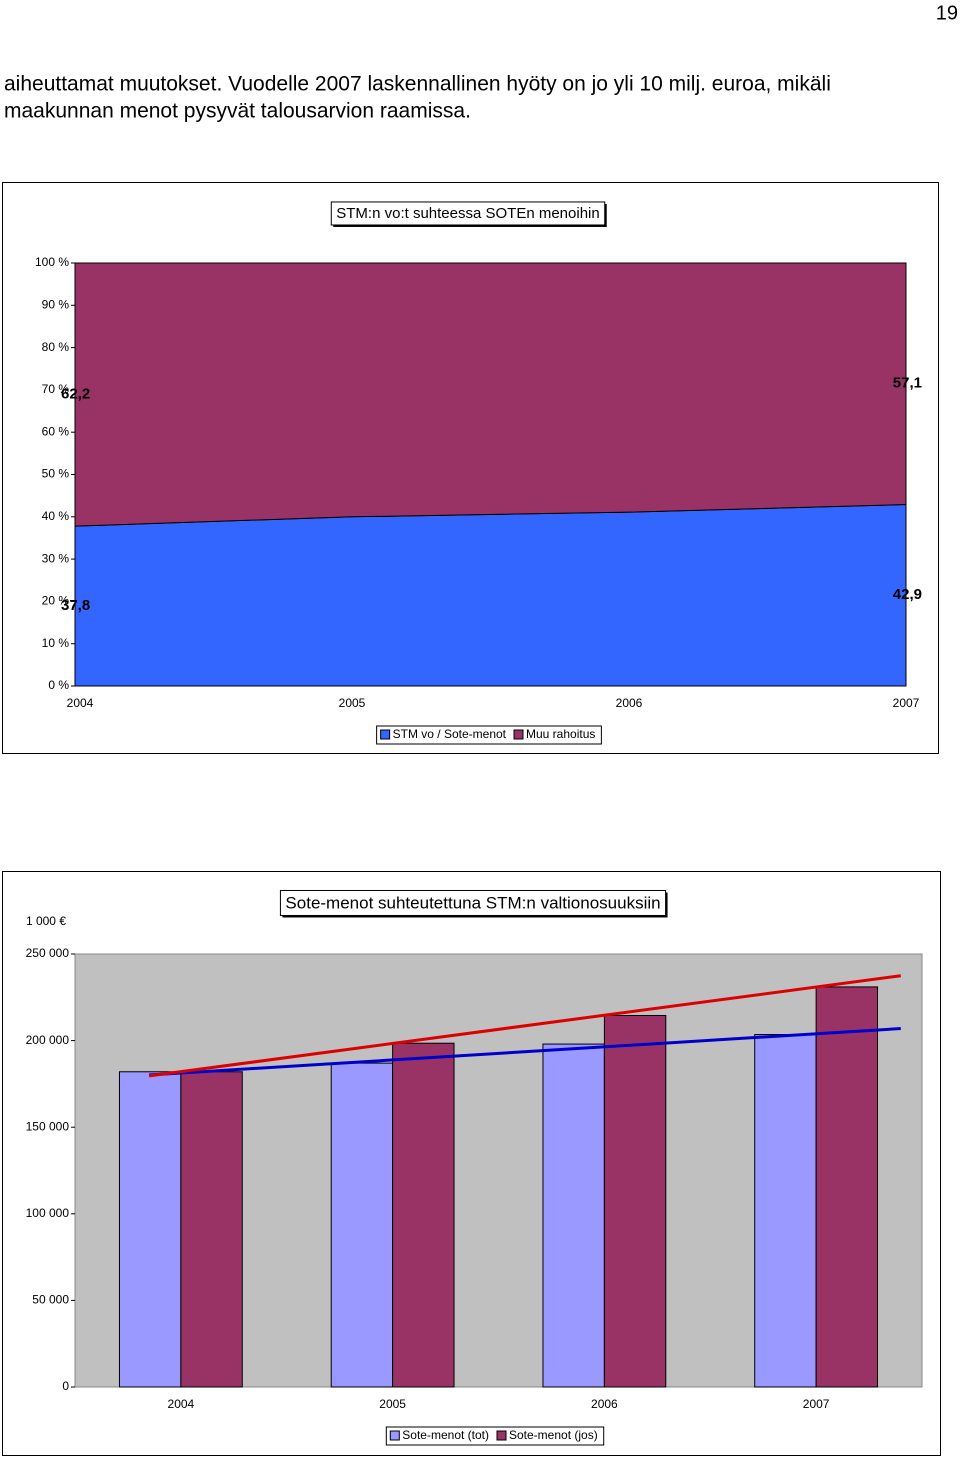 Image resolution: width=960 pixels, height=1460 pixels. What do you see at coordinates (56, 304) in the screenshot?
I see `y-tick-label: 90 %` at bounding box center [56, 304].